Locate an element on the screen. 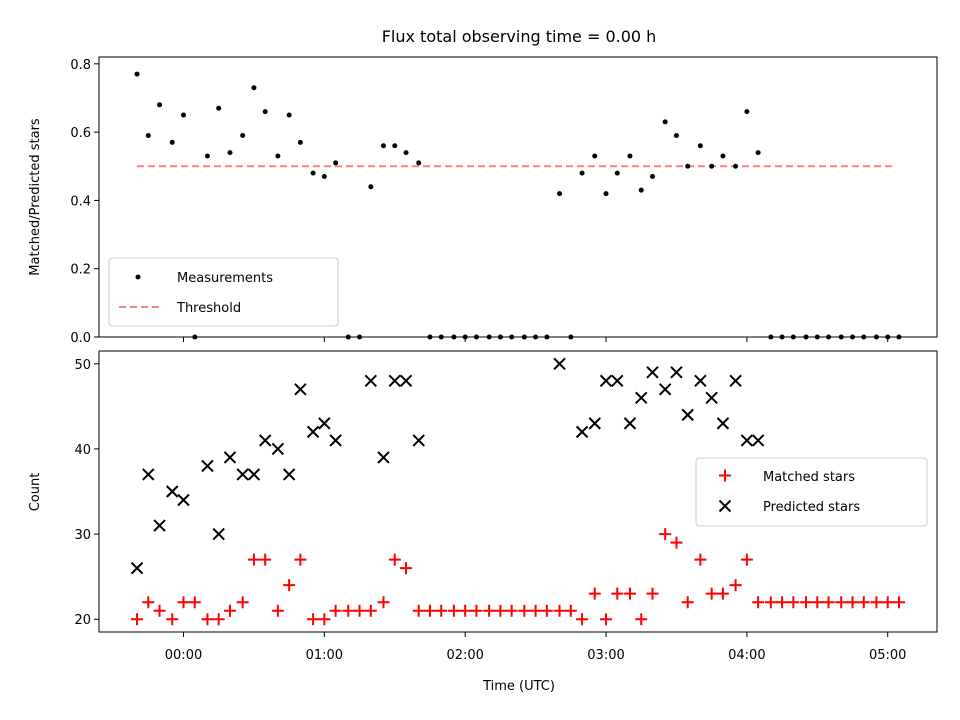 Image resolution: width=960 pixels, height=720 pixels. measurements-legend-label: Measurements is located at coordinates (225, 278).